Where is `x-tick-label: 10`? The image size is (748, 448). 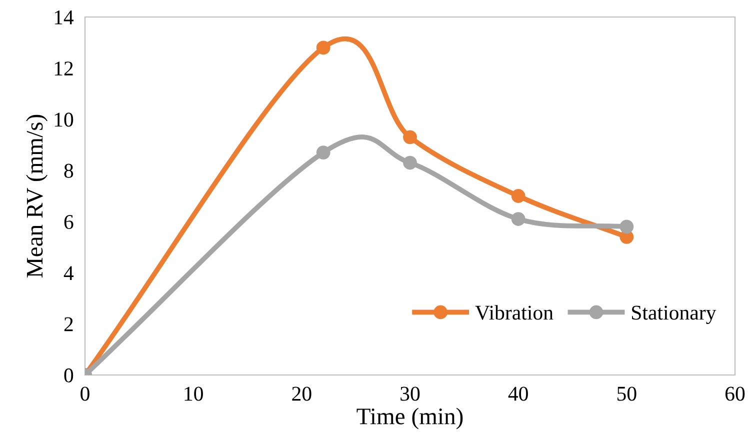 x-tick-label: 10 is located at coordinates (193, 393).